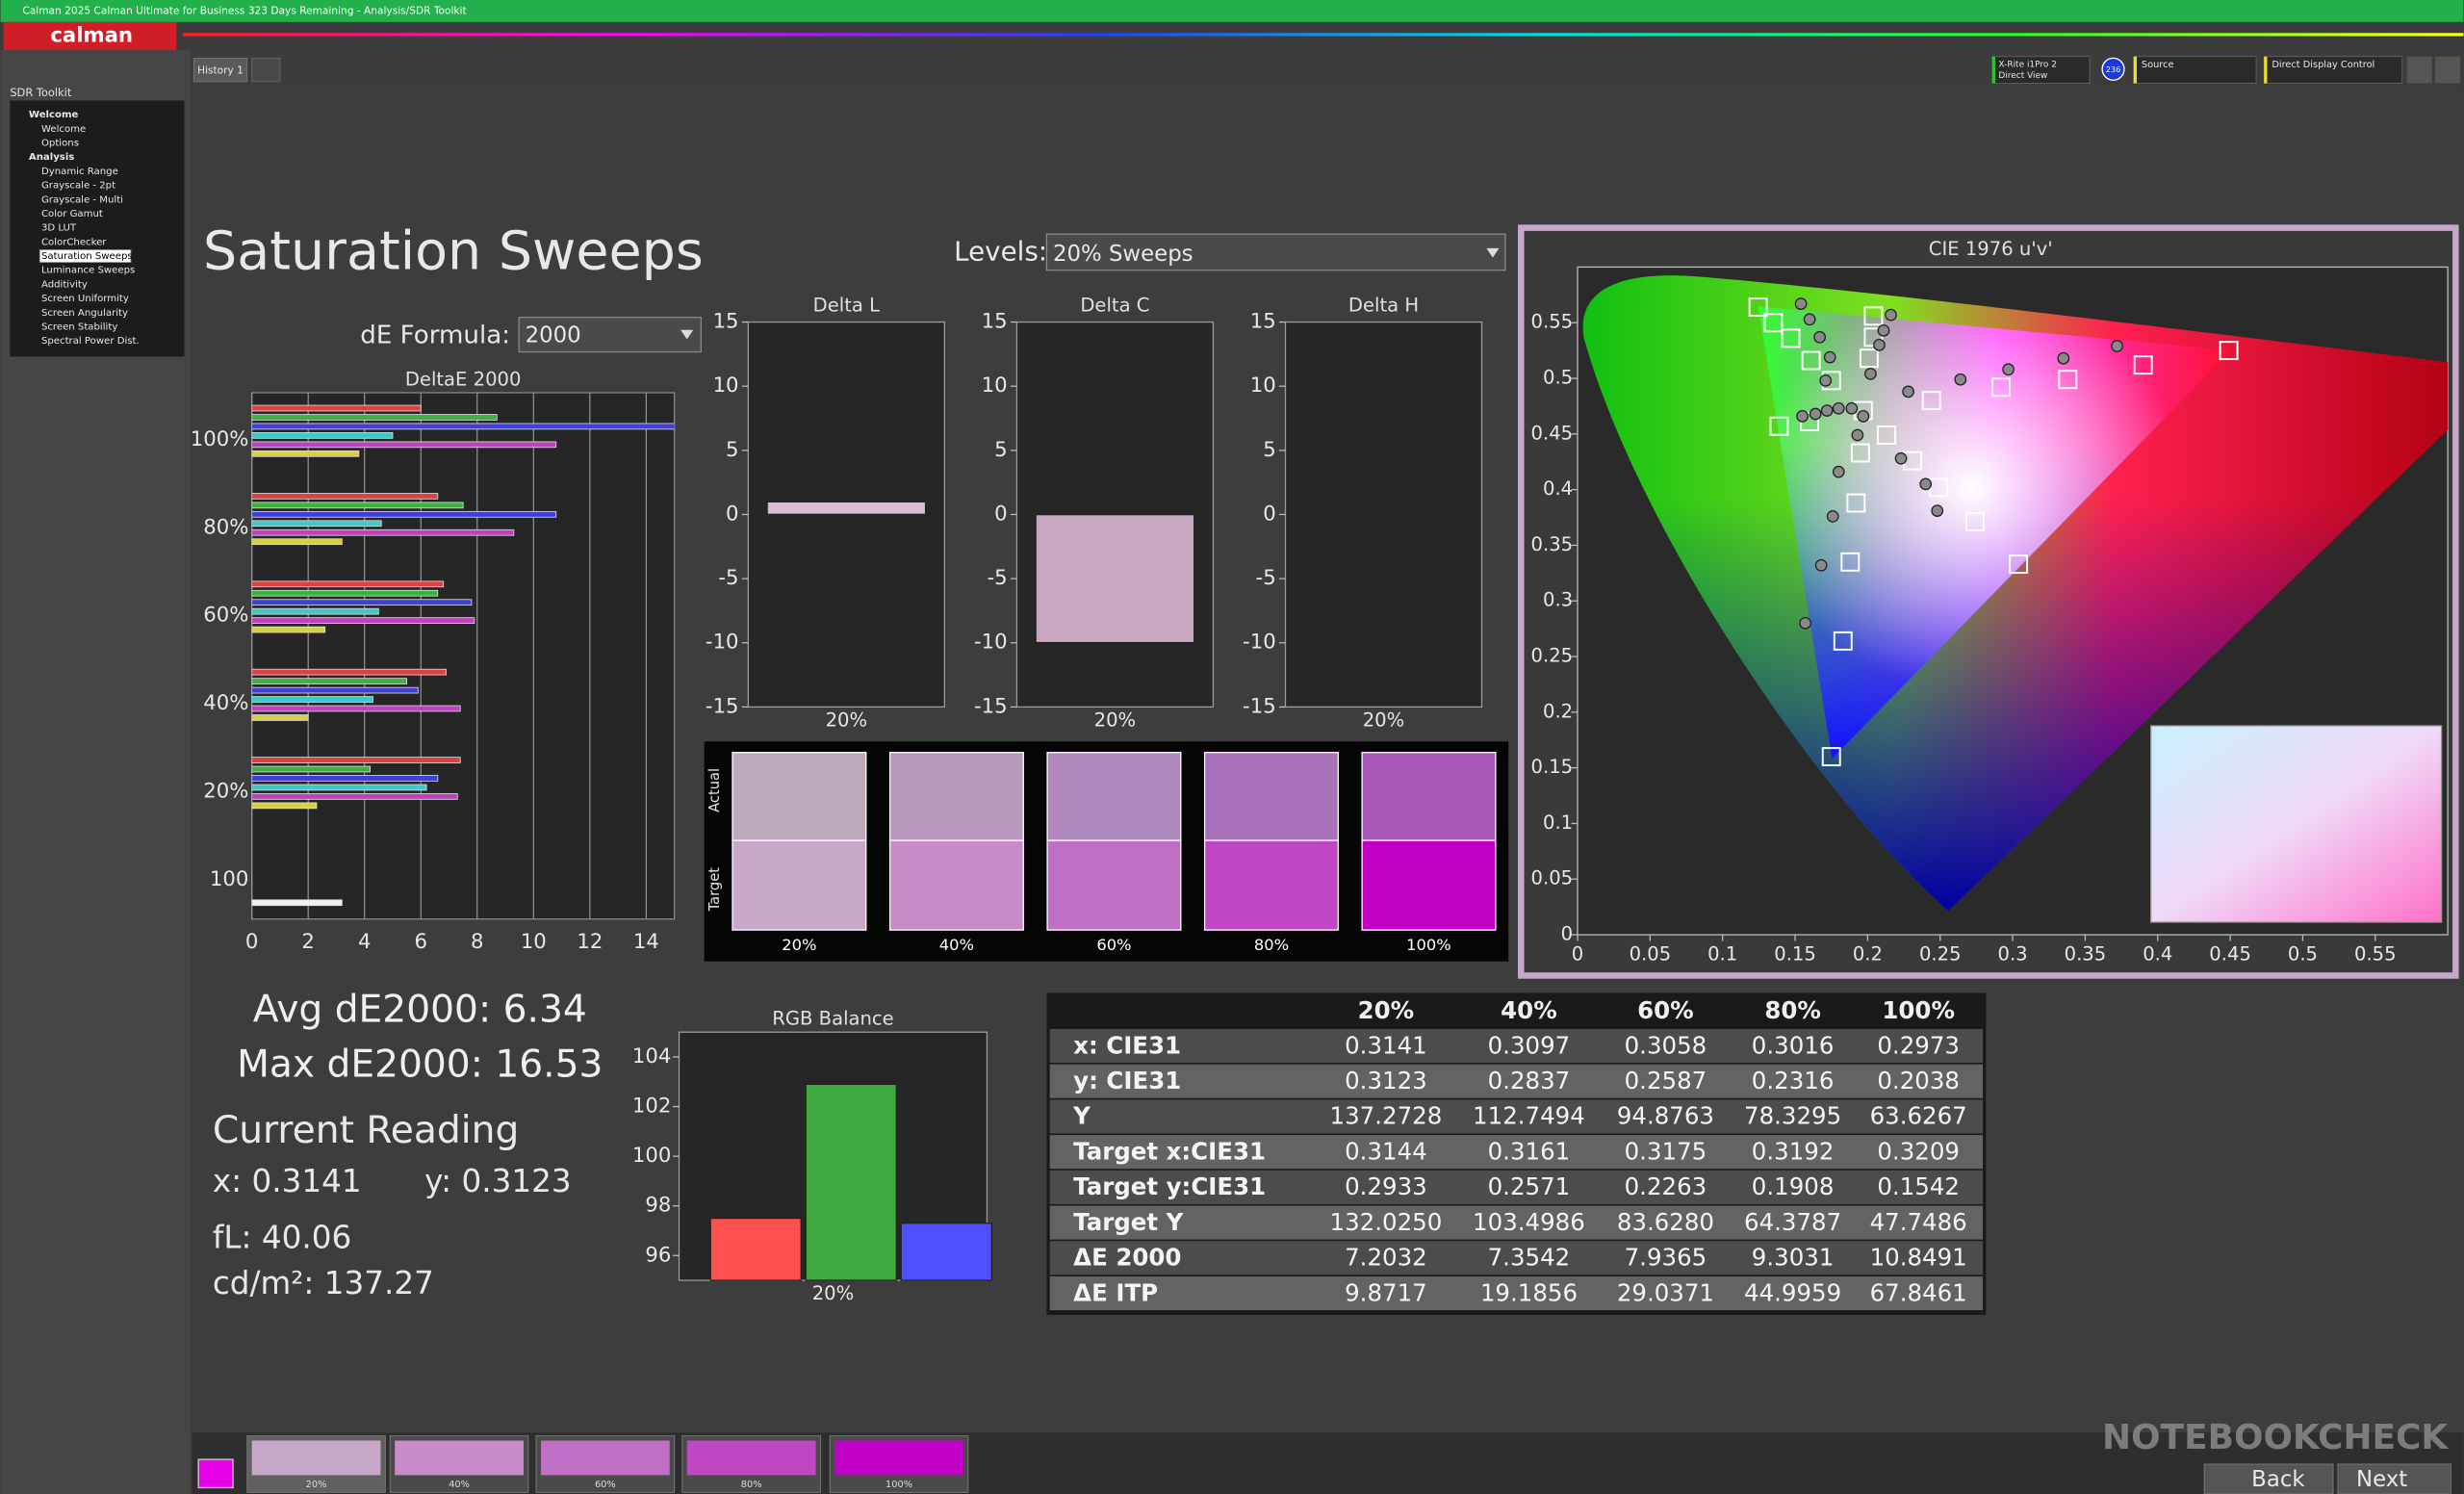 The image size is (2464, 1494). I want to click on tree-item: Analysis, so click(51, 157).